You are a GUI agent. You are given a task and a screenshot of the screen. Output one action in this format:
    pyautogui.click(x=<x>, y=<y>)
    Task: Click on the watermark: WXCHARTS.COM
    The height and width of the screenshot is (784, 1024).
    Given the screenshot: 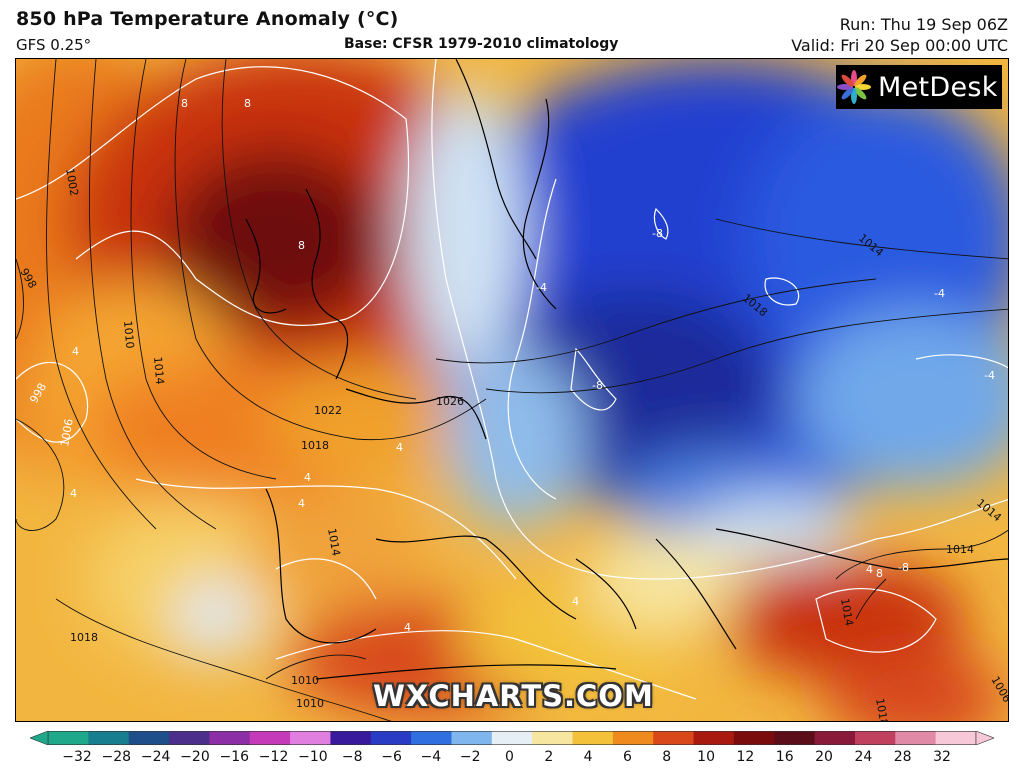 What is the action you would take?
    pyautogui.click(x=513, y=696)
    